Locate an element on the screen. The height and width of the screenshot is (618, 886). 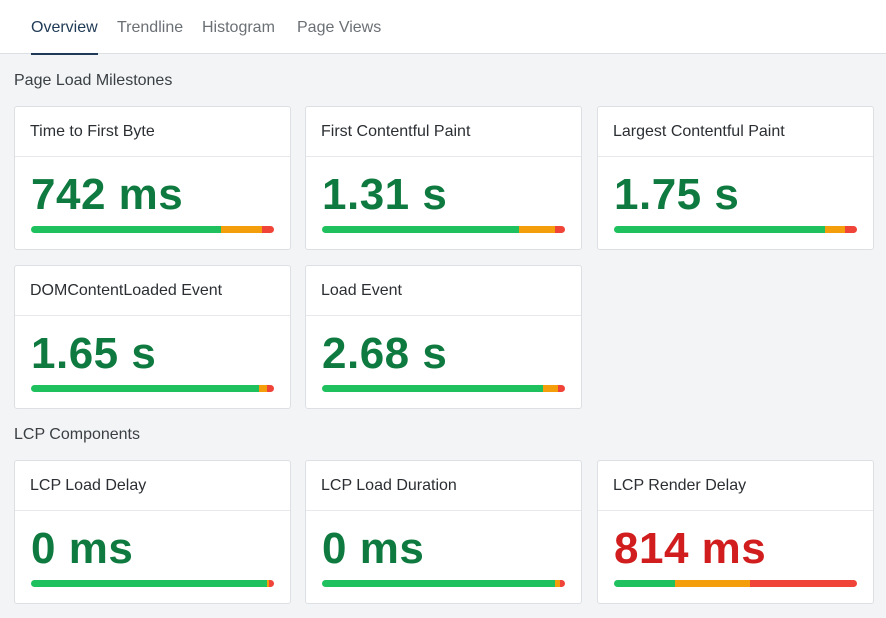
metric-card-ttfb: Time to First Byte 742 ms is located at coordinates (152, 178).